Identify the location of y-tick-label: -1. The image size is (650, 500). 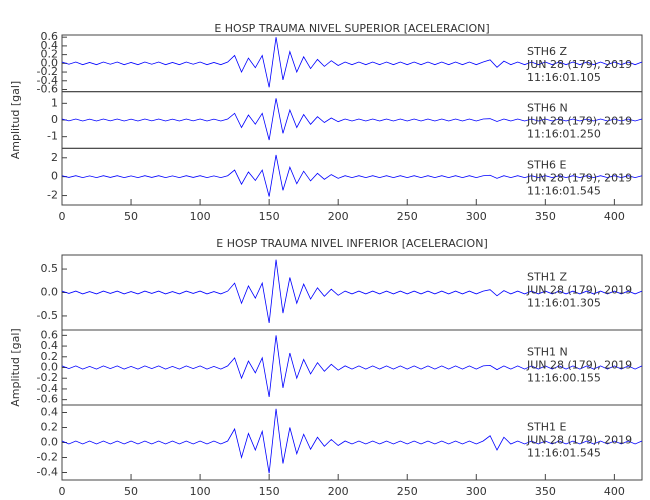
(52, 136).